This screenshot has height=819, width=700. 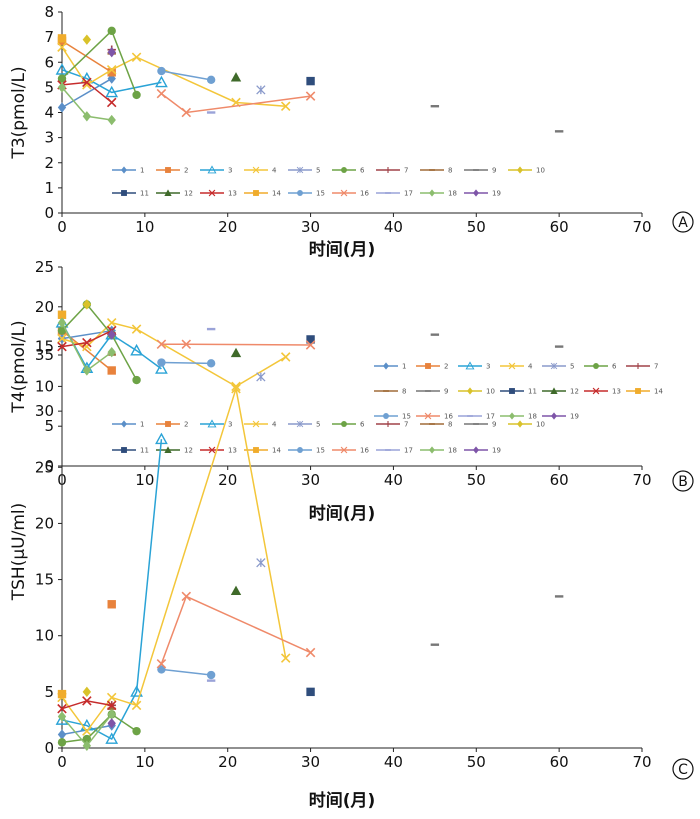 I want to click on legend-item: 19, so click(x=560, y=416).